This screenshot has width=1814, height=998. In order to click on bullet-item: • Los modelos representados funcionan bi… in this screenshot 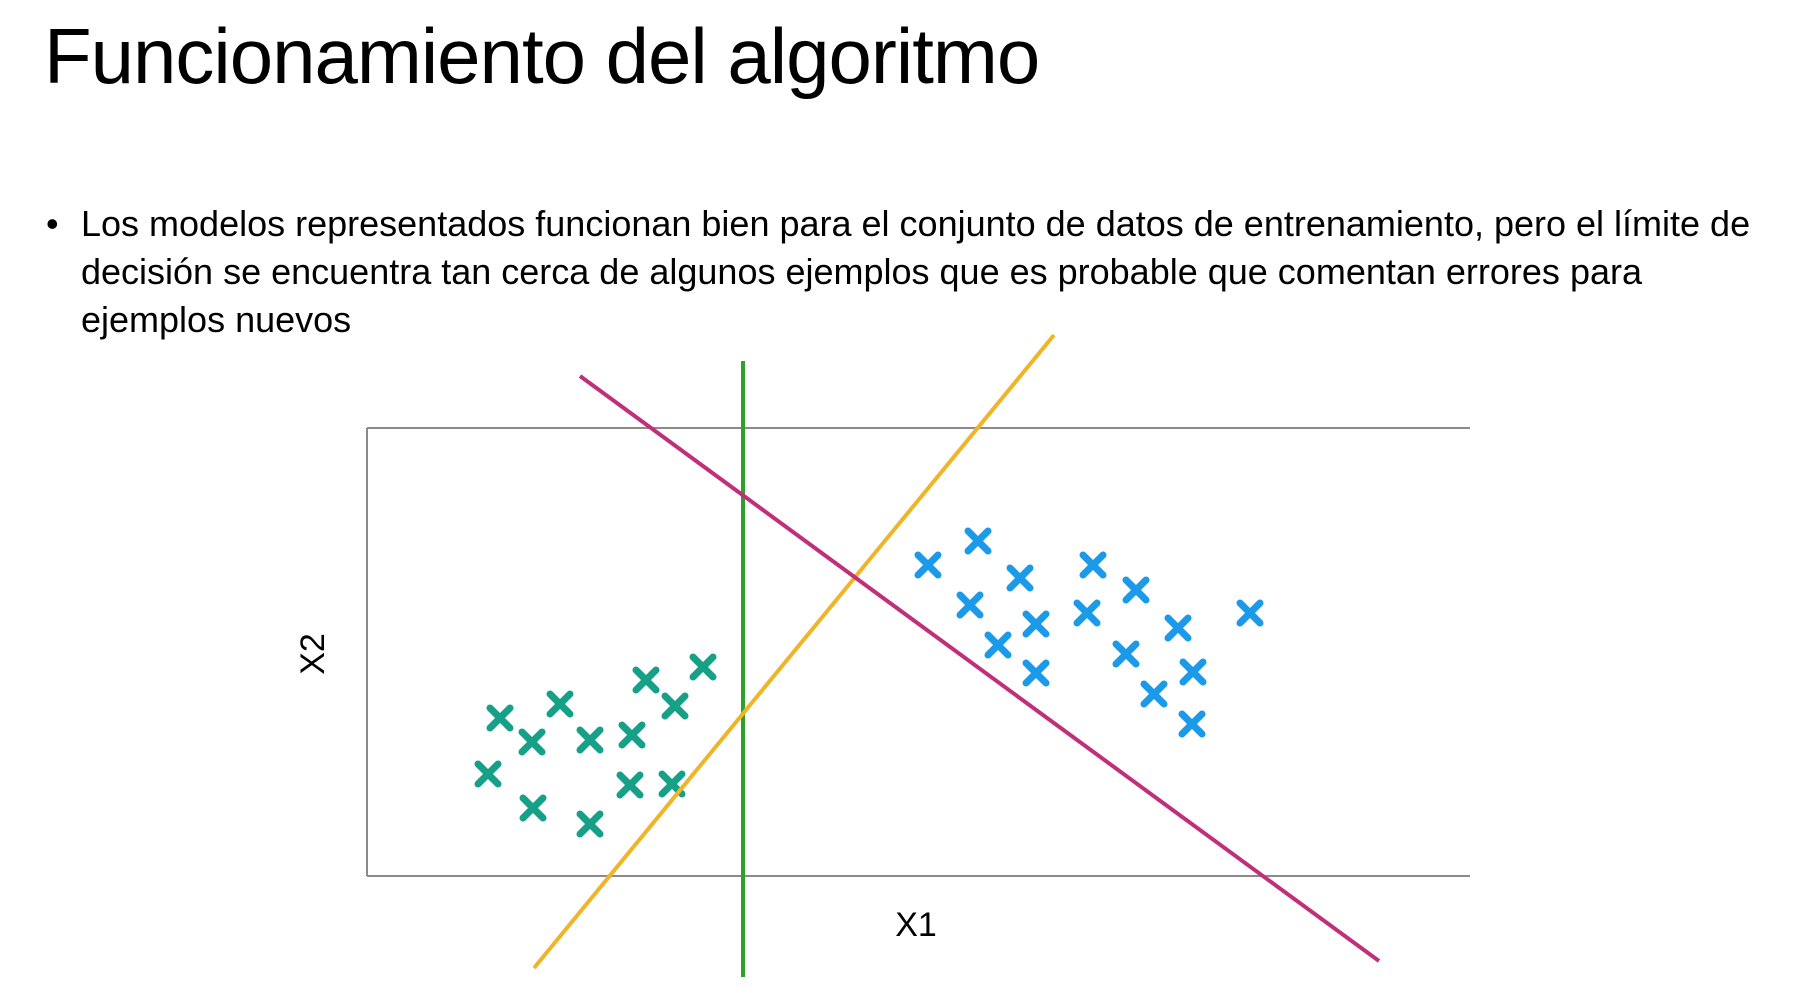, I will do `click(909, 272)`.